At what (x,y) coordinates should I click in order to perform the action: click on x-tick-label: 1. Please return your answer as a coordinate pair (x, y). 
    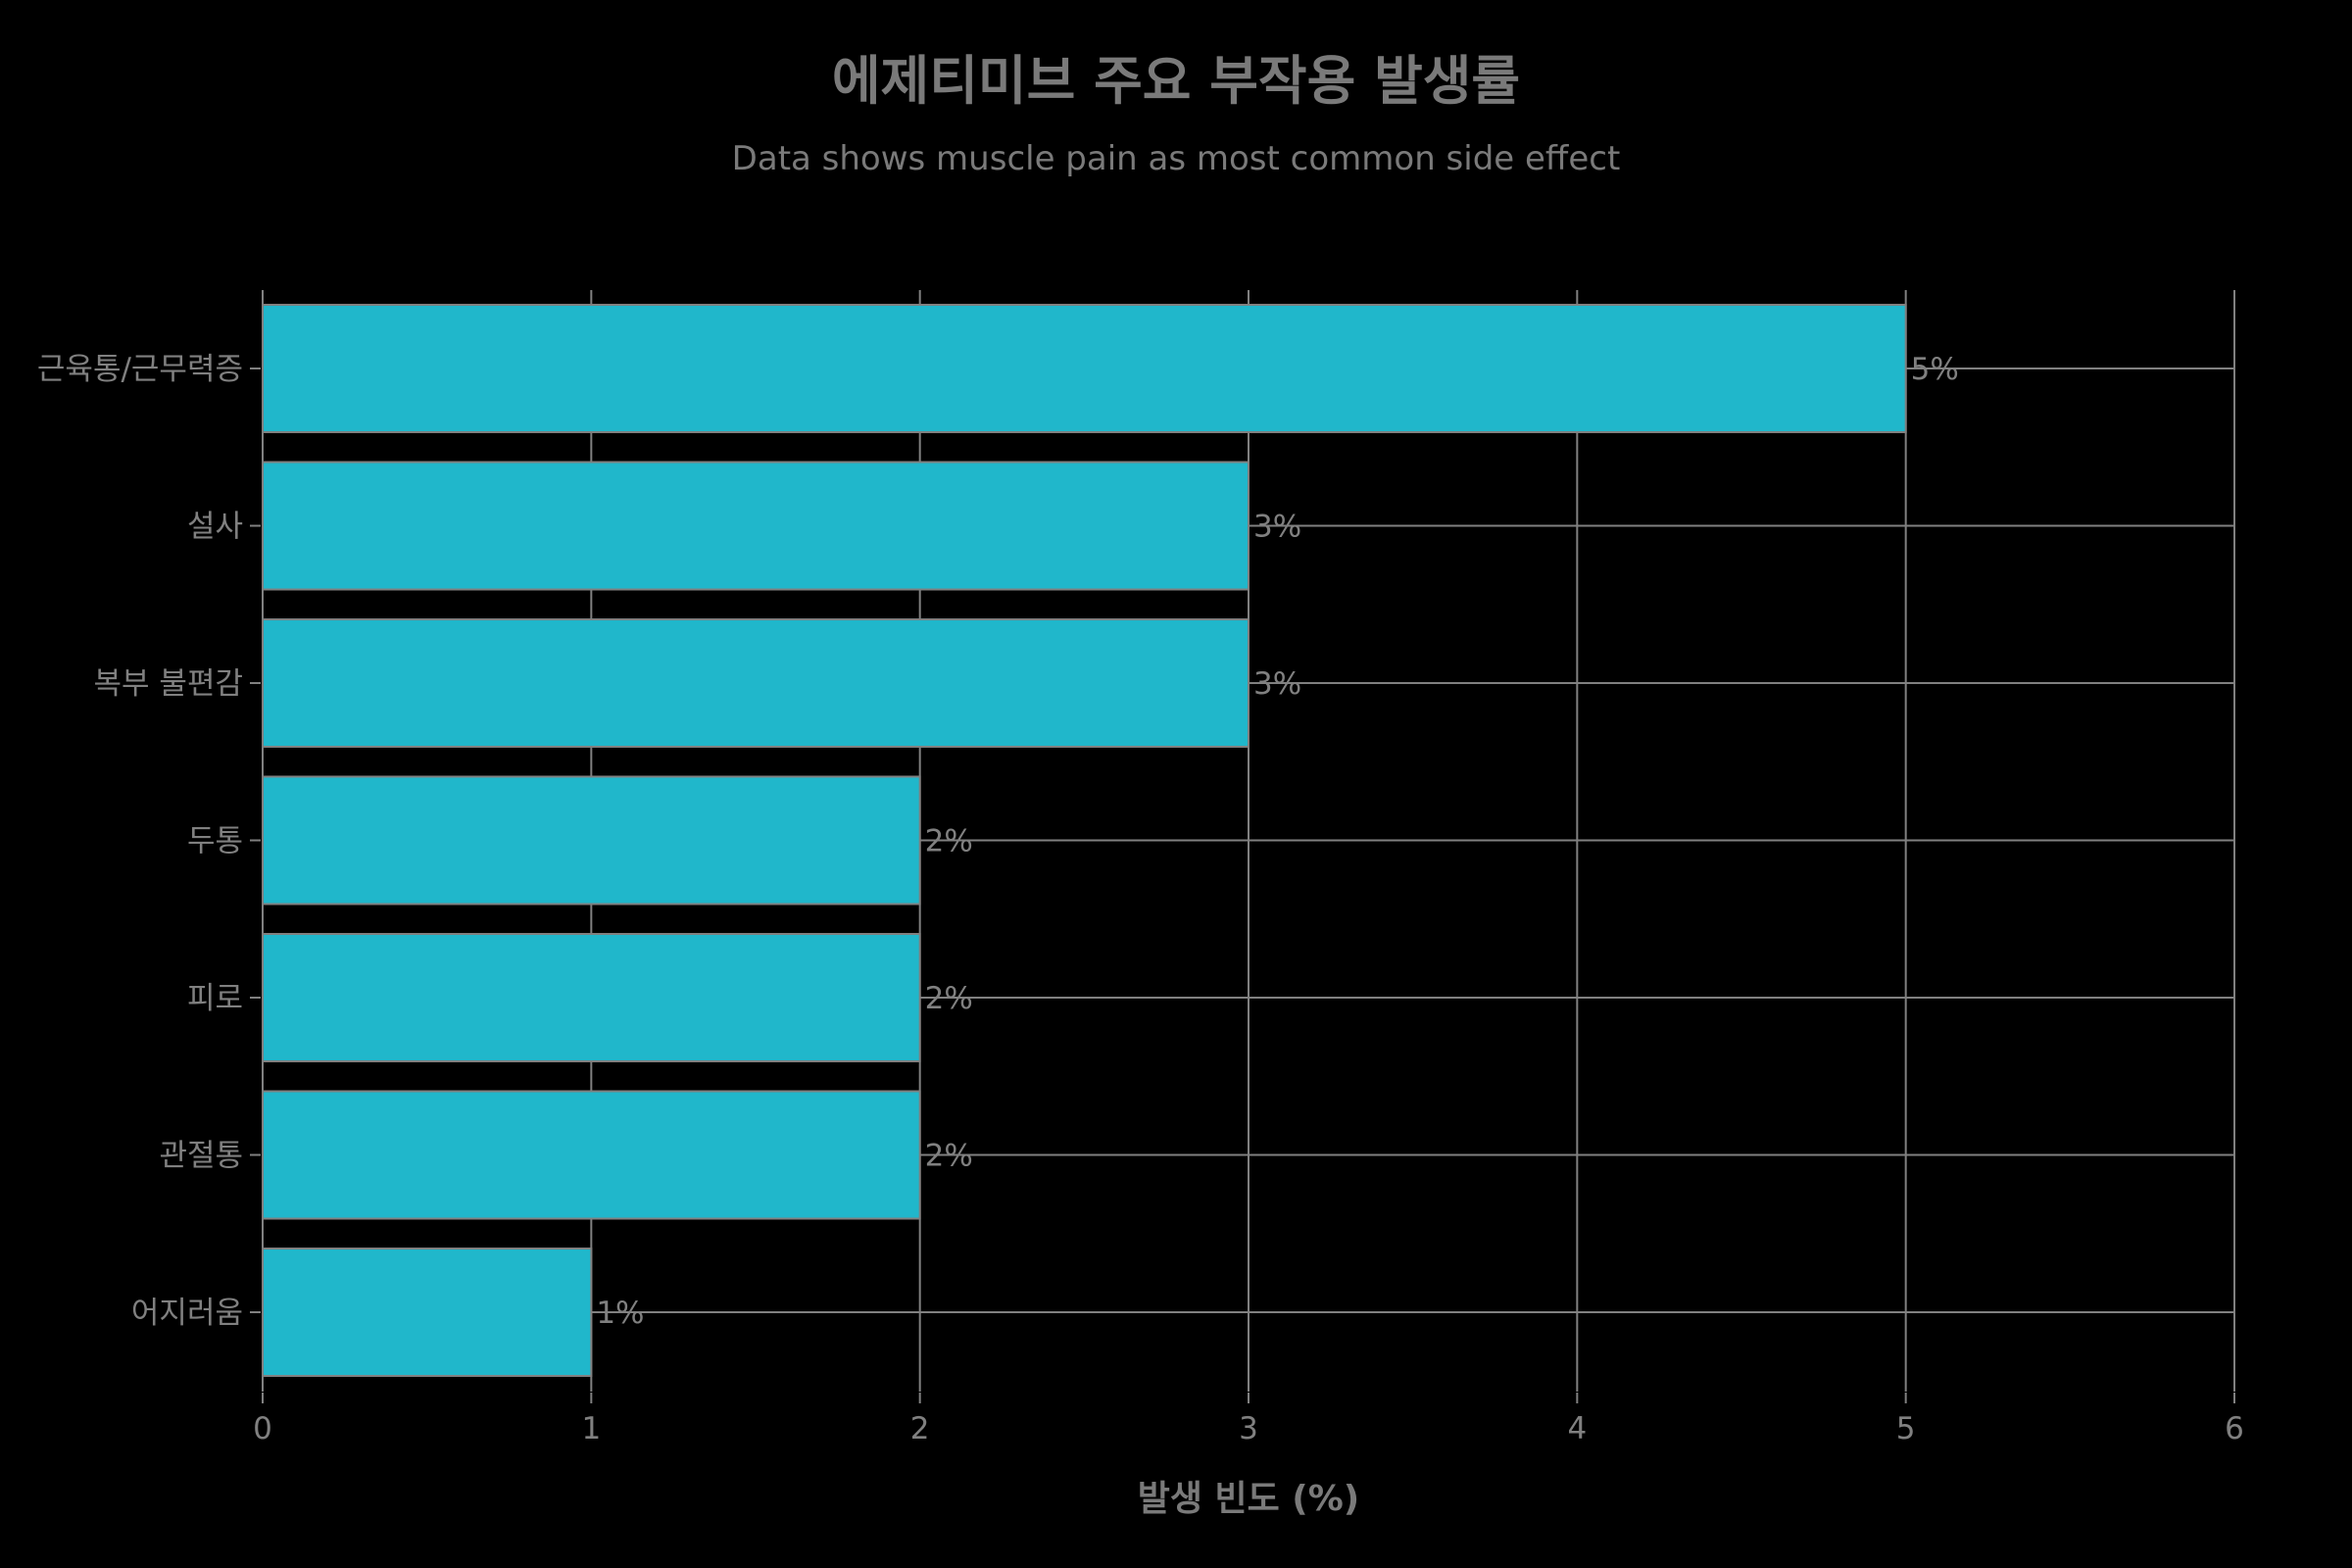
    Looking at the image, I should click on (591, 1428).